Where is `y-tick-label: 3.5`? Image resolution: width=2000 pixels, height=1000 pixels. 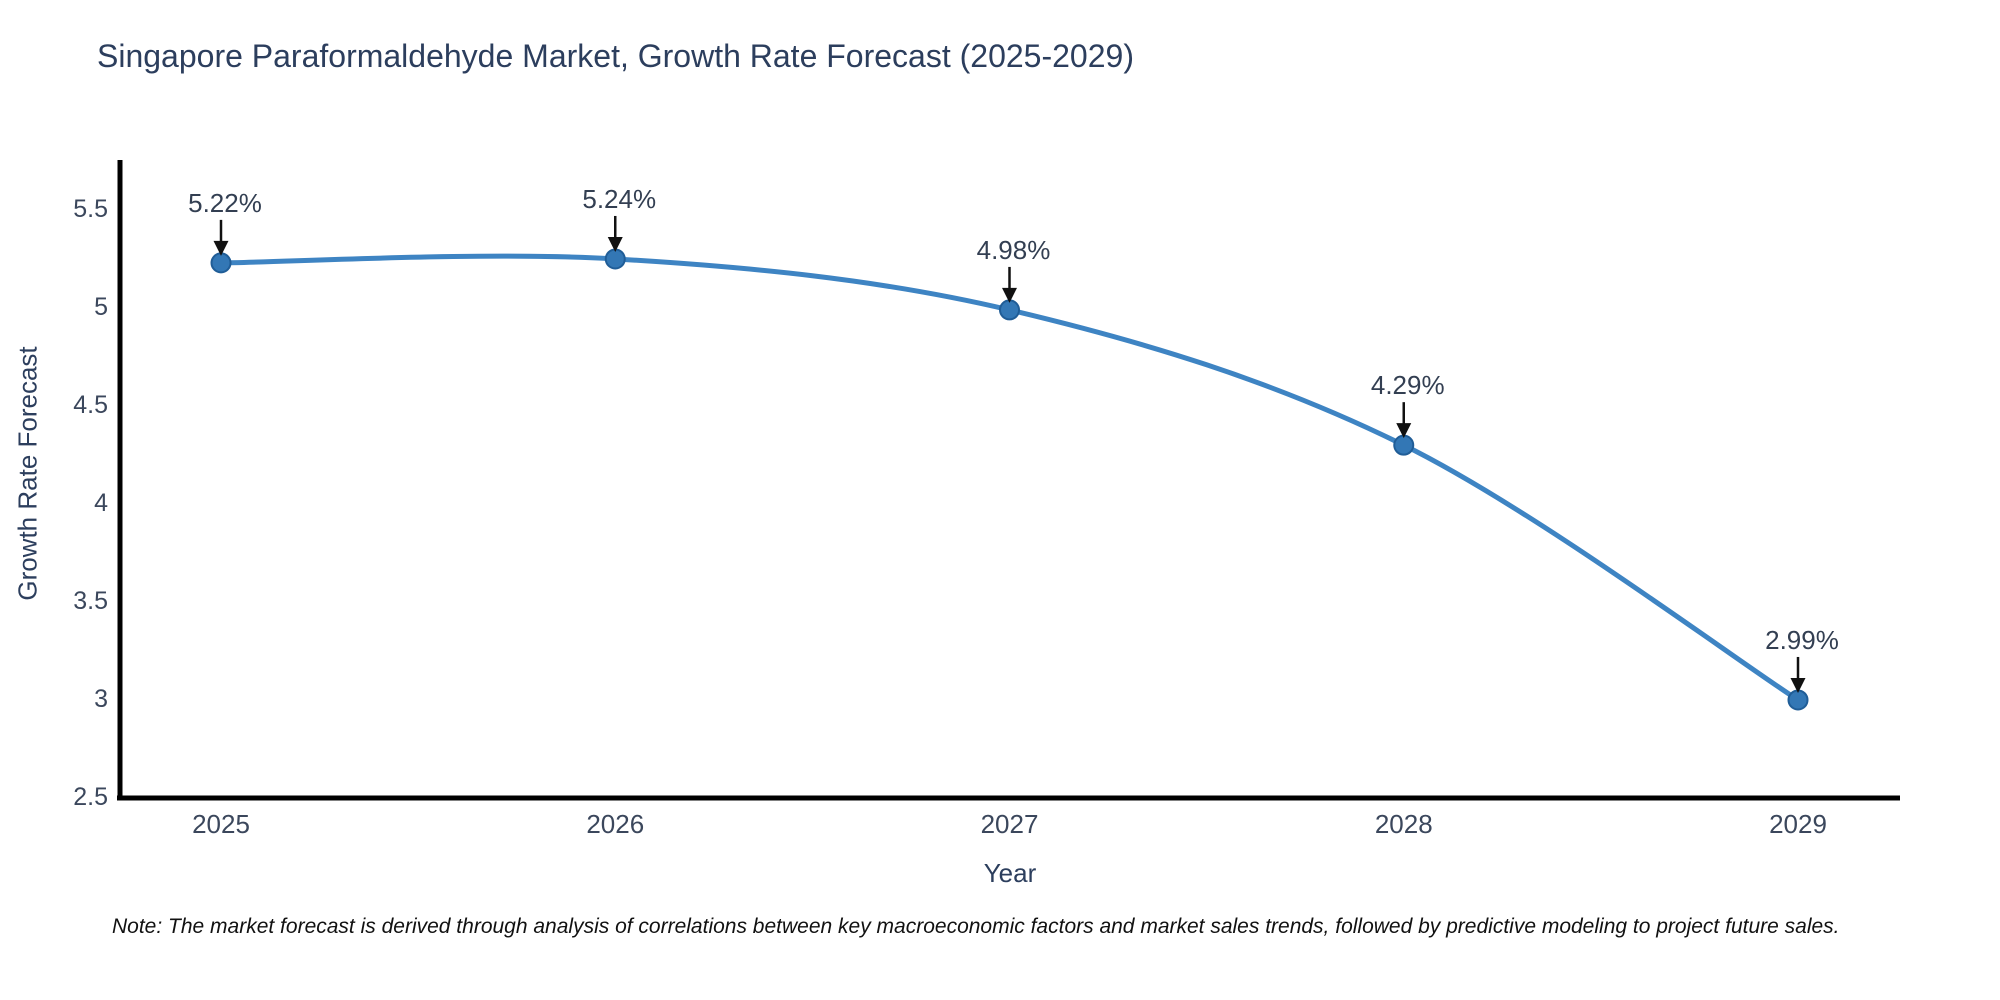
y-tick-label: 3.5 is located at coordinates (90, 601).